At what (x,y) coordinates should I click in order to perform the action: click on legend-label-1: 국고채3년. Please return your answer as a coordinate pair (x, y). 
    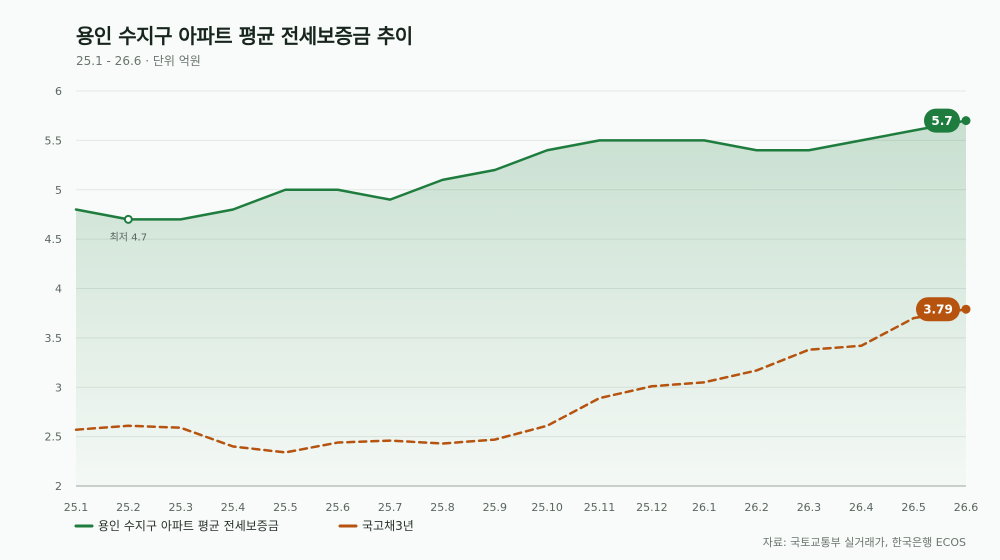
    Looking at the image, I should click on (388, 526).